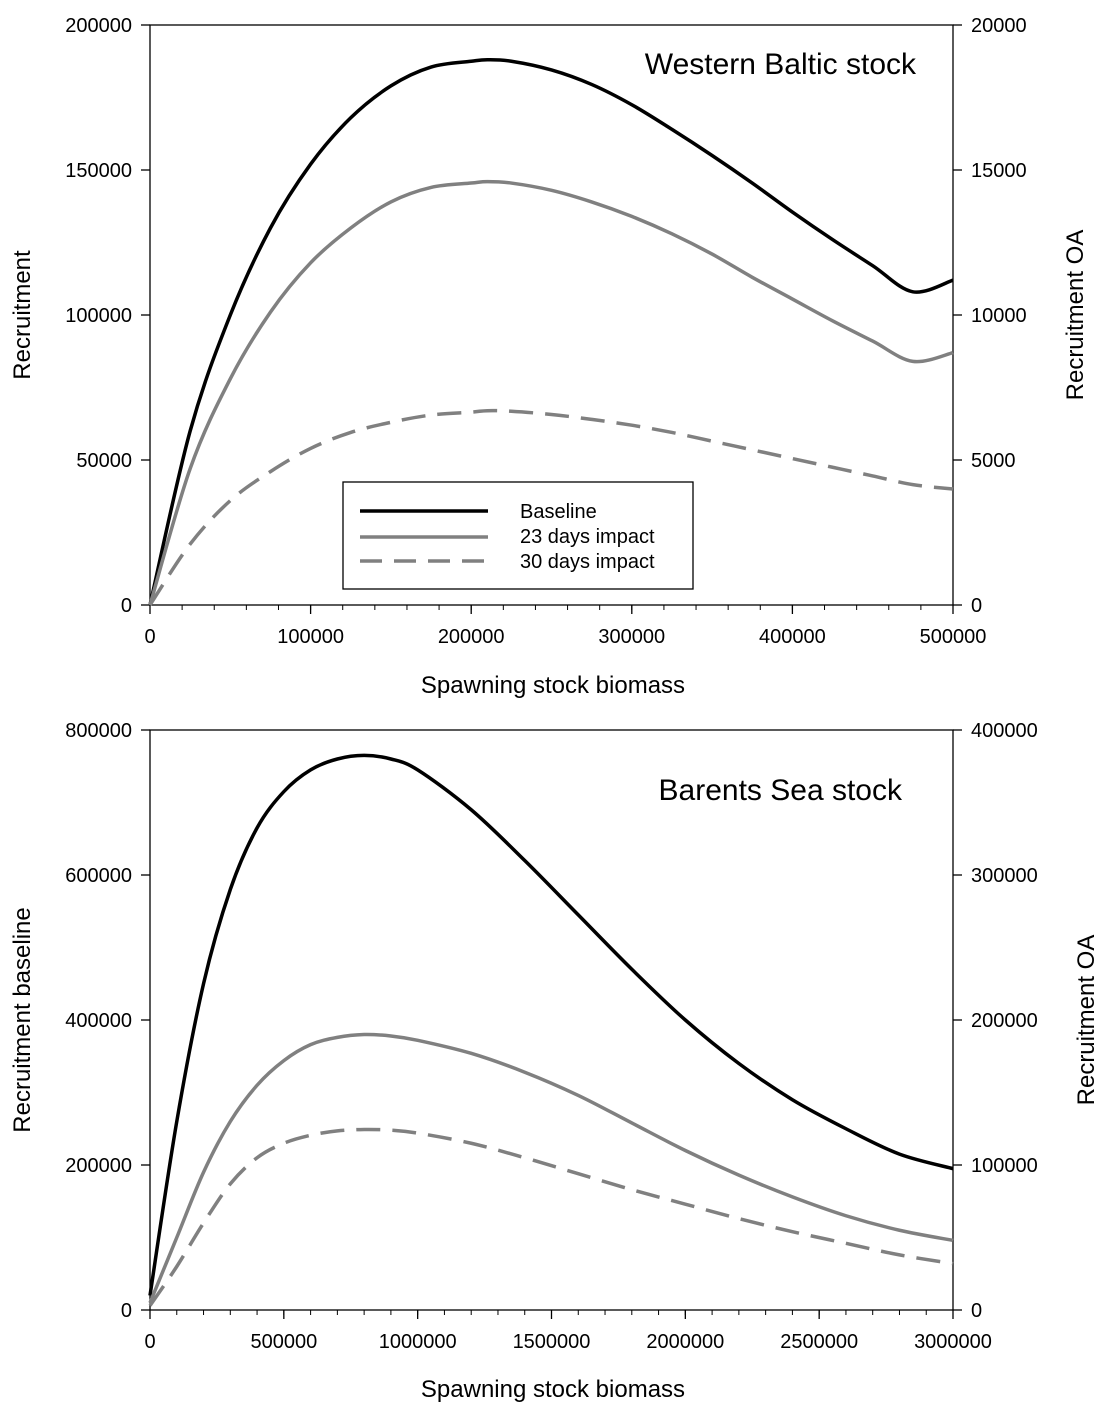 This screenshot has height=1405, width=1099. I want to click on y-axis-label: Recruitment baseline, so click(22, 1019).